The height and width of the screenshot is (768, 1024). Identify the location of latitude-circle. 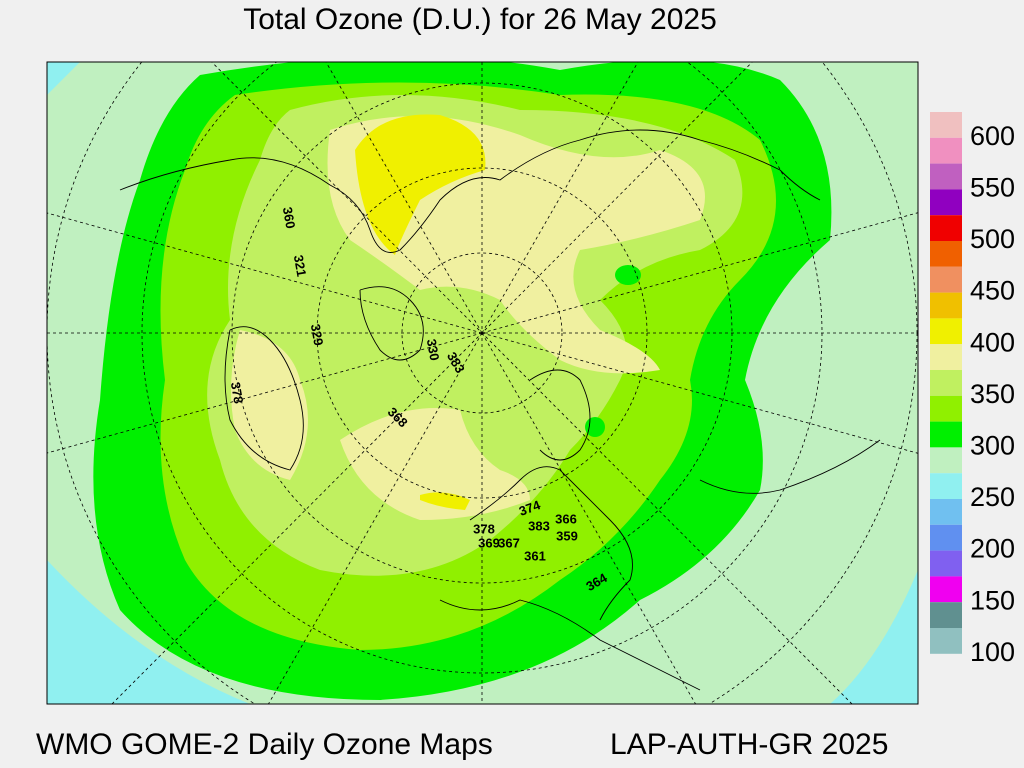
(482, 333).